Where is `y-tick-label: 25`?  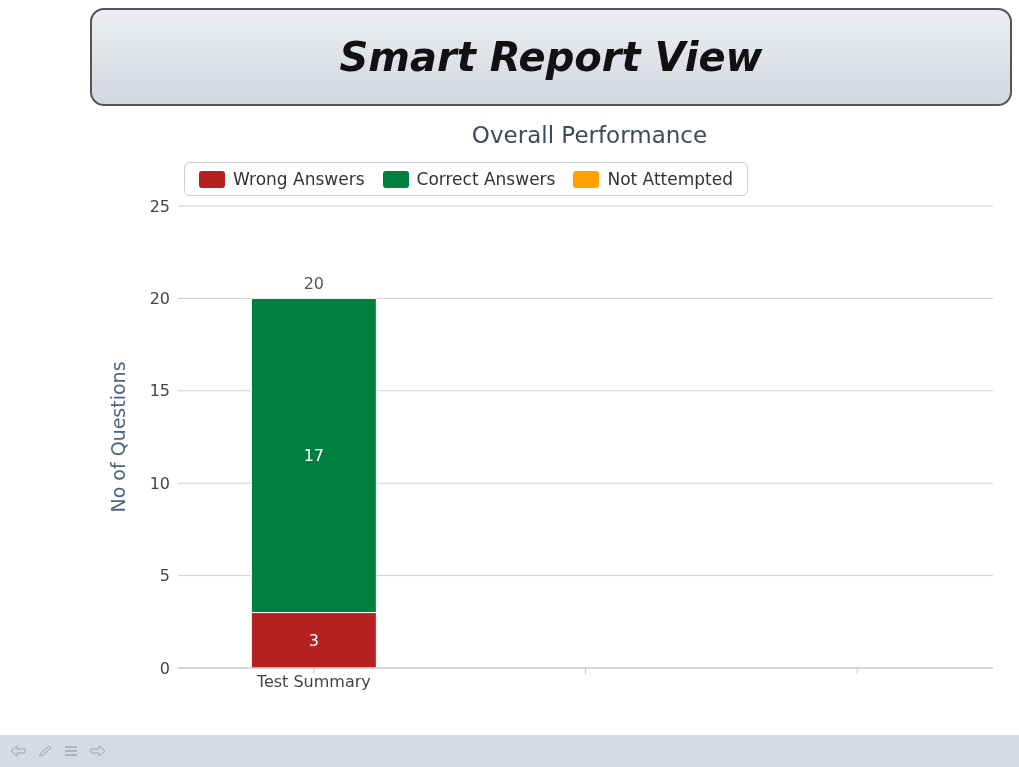
y-tick-label: 25 is located at coordinates (159, 206).